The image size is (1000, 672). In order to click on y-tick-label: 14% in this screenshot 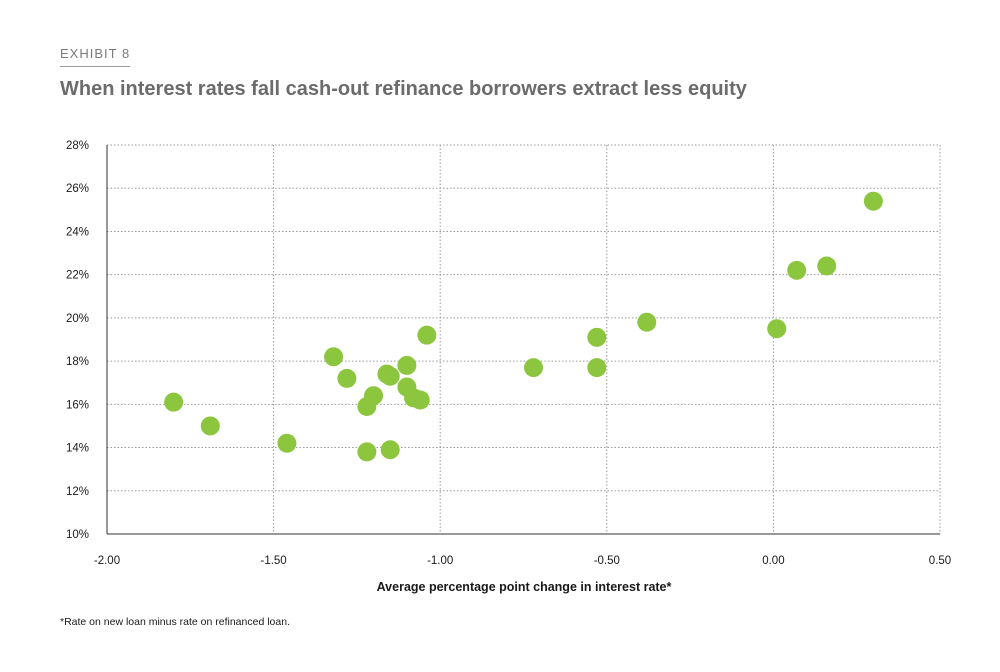, I will do `click(77, 449)`.